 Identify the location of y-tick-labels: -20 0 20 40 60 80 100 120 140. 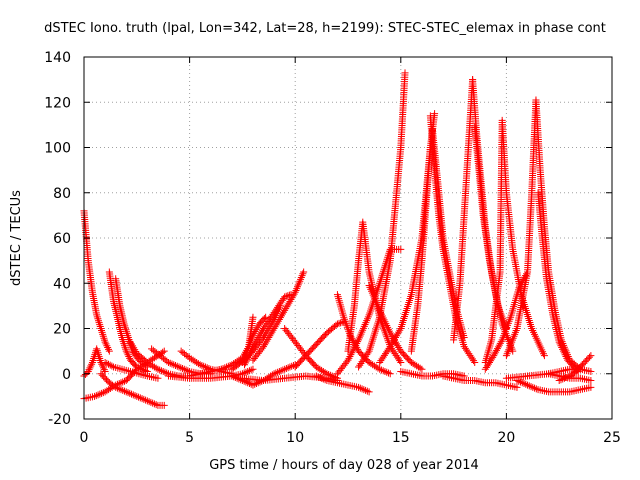
(57, 239).